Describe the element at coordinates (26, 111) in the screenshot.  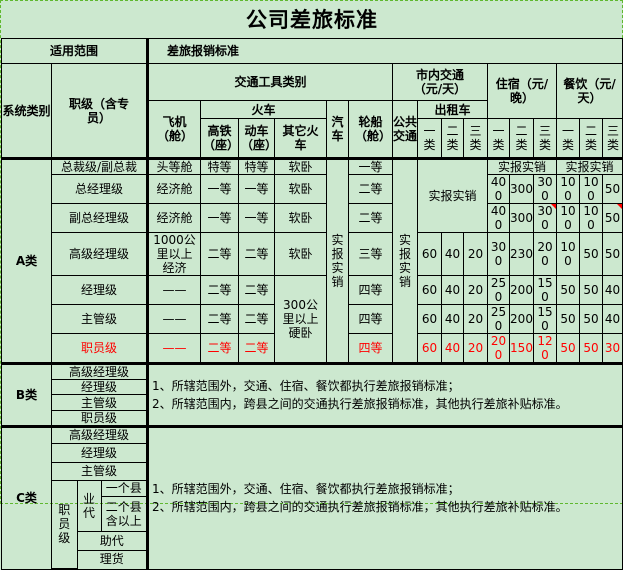
I see `system-type-header: 系统类别` at that location.